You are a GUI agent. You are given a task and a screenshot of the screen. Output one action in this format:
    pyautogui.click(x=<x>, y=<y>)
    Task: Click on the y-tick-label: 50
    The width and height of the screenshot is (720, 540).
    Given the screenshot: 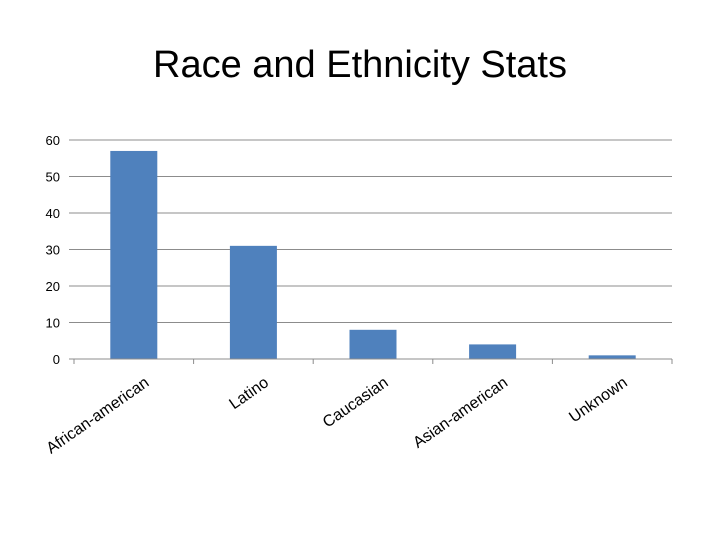 What is the action you would take?
    pyautogui.click(x=53, y=177)
    